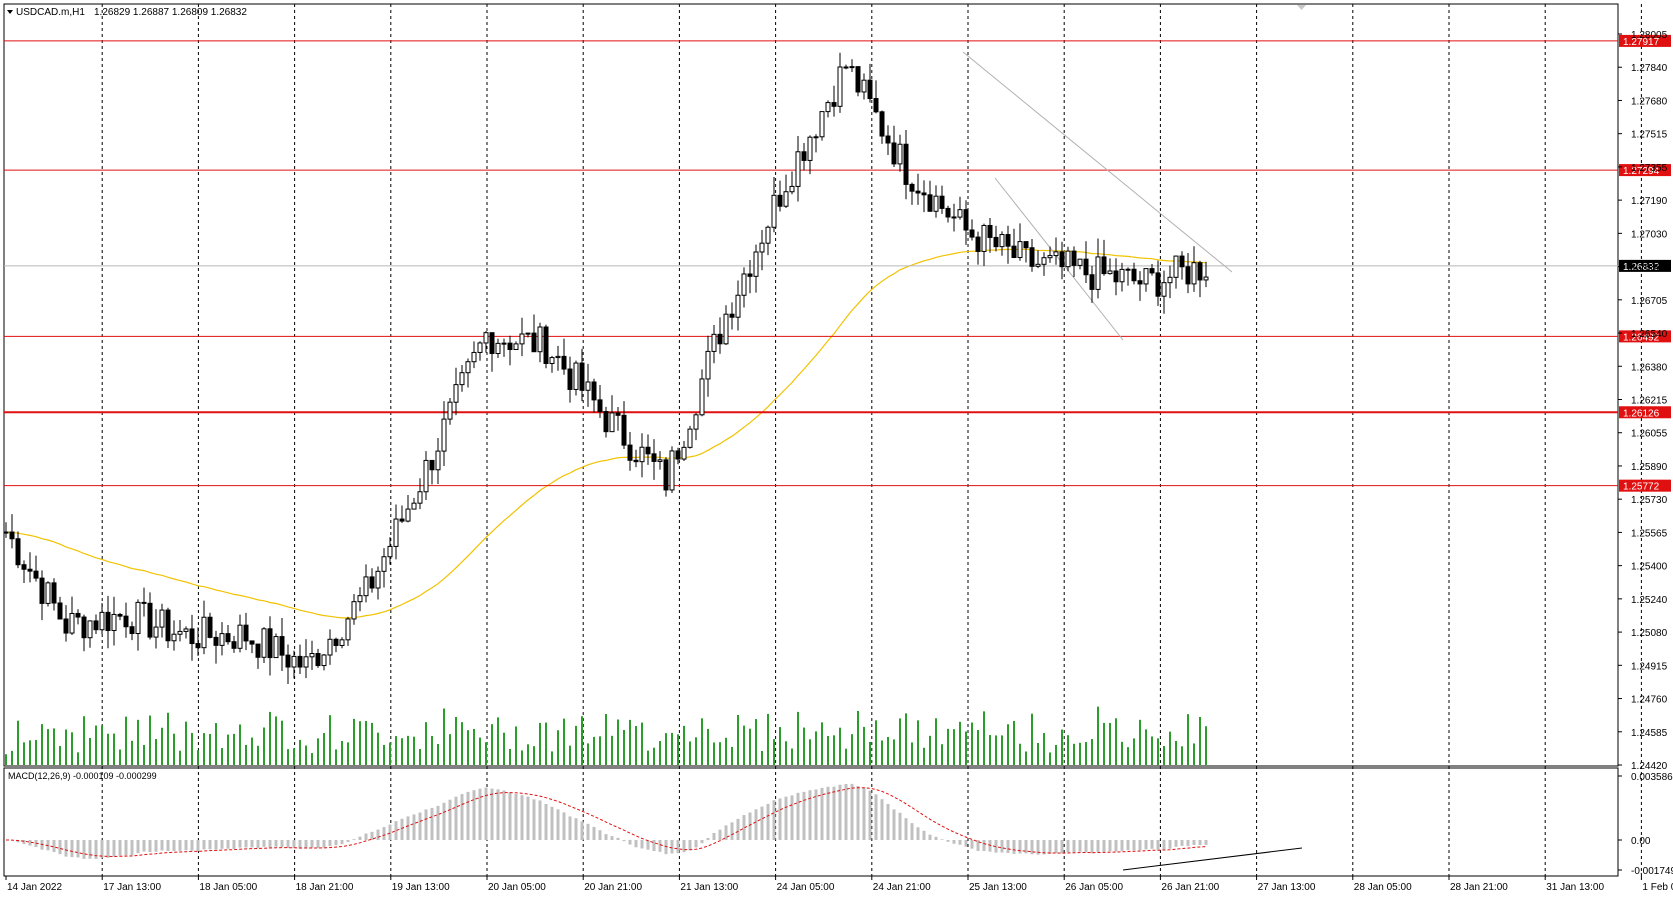  I want to click on time-label: 31 Jan 13:00, so click(1575, 887).